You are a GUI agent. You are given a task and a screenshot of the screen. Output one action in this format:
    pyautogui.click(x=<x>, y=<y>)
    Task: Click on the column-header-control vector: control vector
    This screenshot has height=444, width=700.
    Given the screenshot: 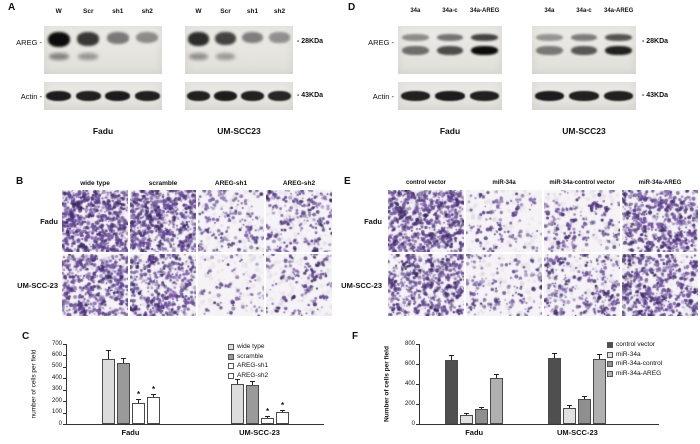 What is the action you would take?
    pyautogui.click(x=425, y=183)
    